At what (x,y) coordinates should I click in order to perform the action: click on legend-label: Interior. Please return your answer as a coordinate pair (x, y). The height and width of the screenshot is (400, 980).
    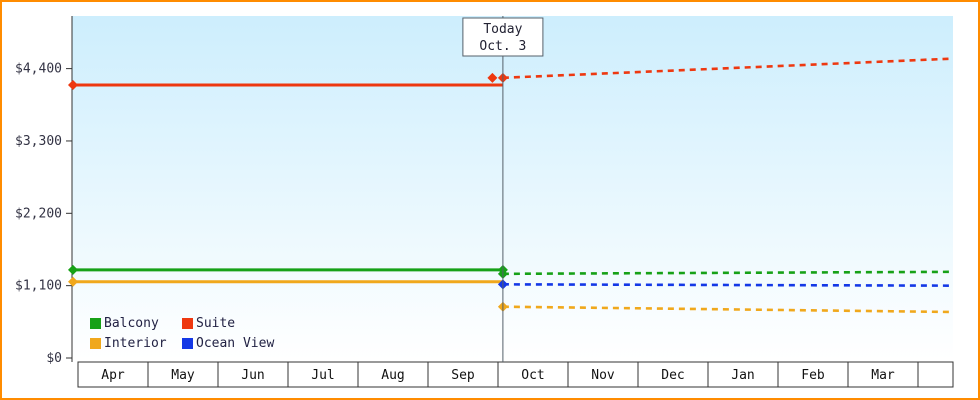
    Looking at the image, I should click on (135, 343).